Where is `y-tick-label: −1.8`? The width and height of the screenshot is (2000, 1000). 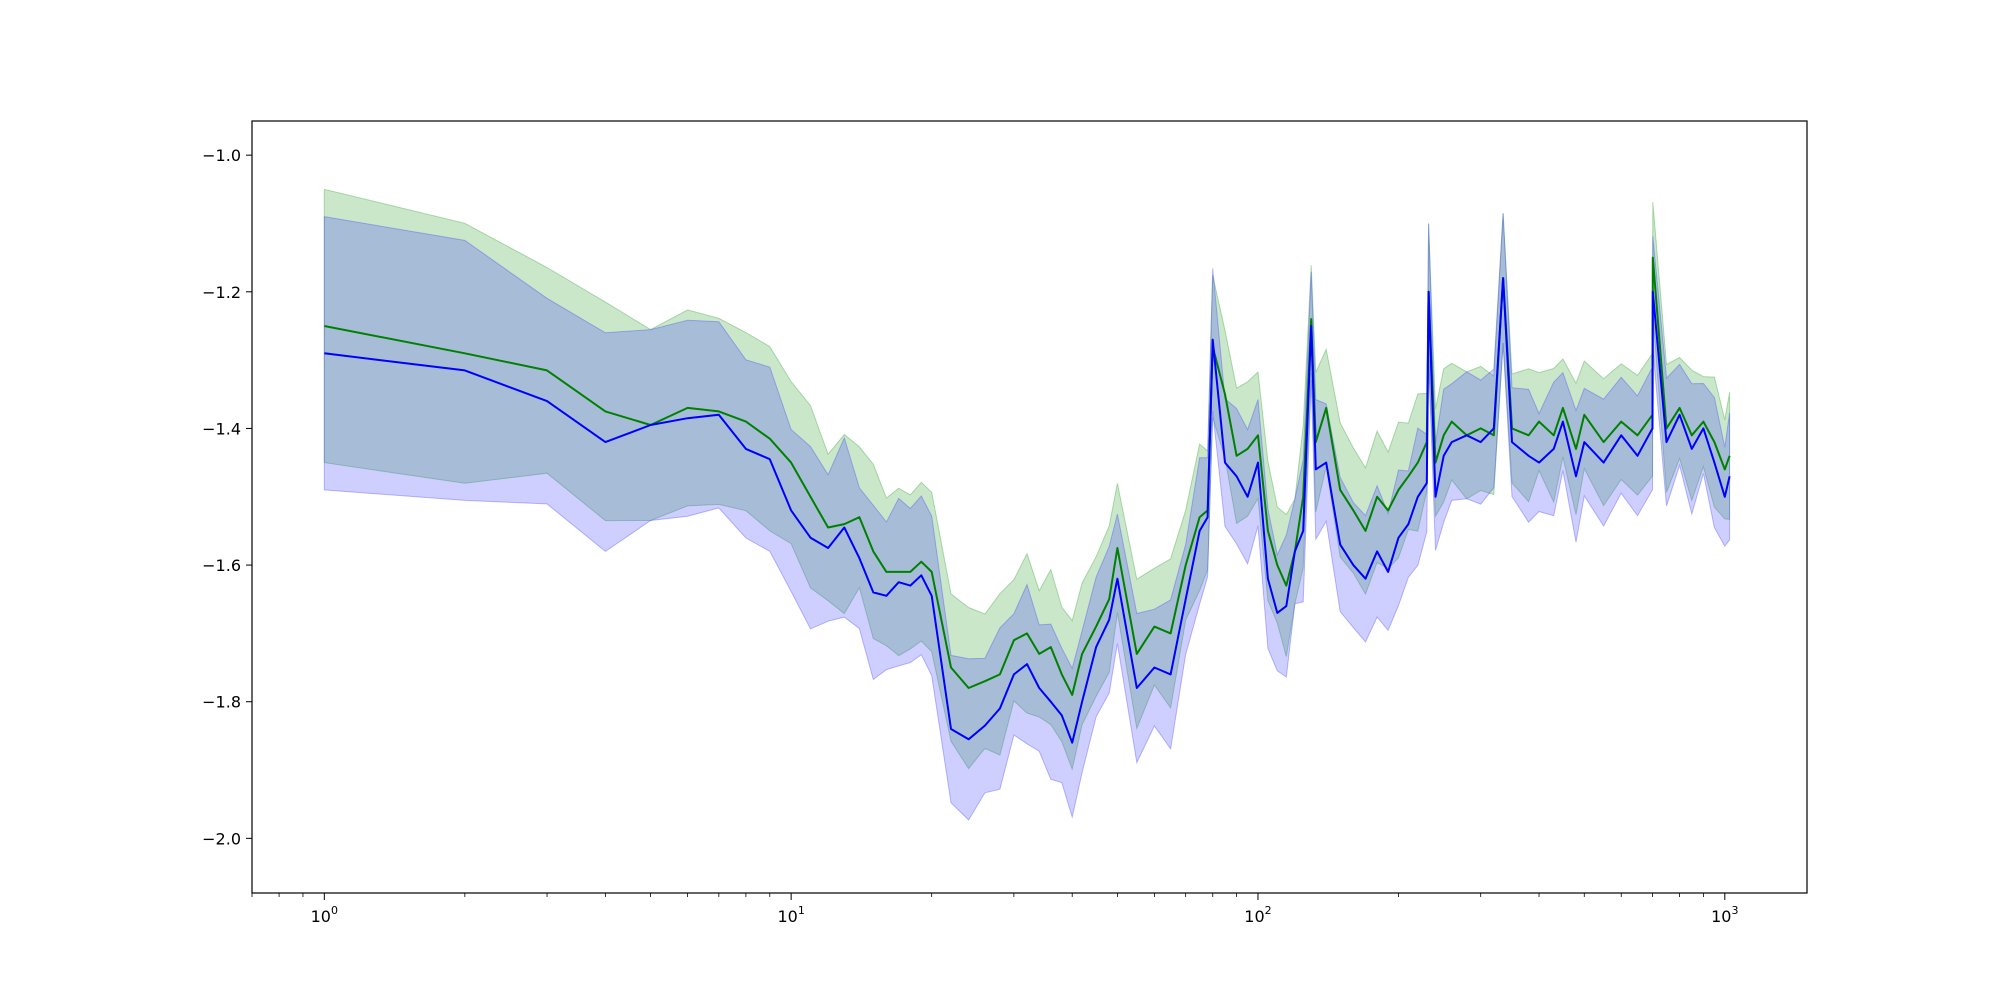 y-tick-label: −1.8 is located at coordinates (221, 702).